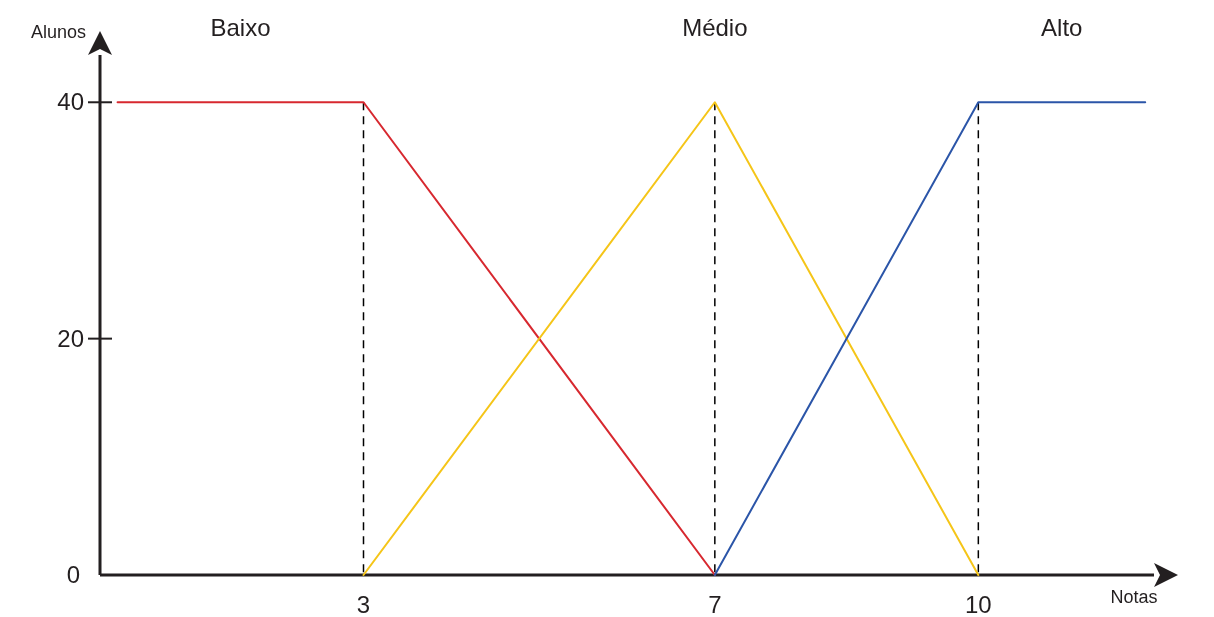 This screenshot has height=617, width=1214. What do you see at coordinates (1062, 27) in the screenshot?
I see `text: Alto` at bounding box center [1062, 27].